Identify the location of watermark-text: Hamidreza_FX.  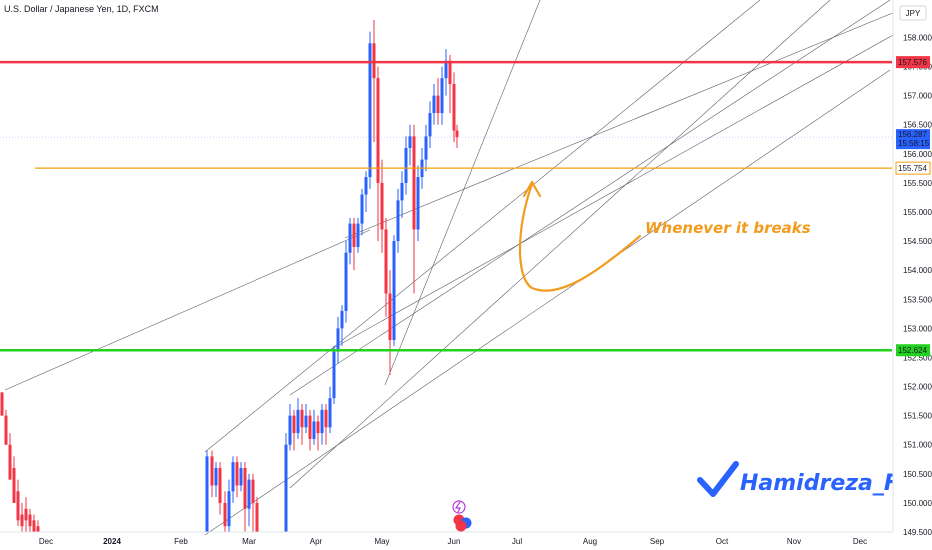
(828, 483).